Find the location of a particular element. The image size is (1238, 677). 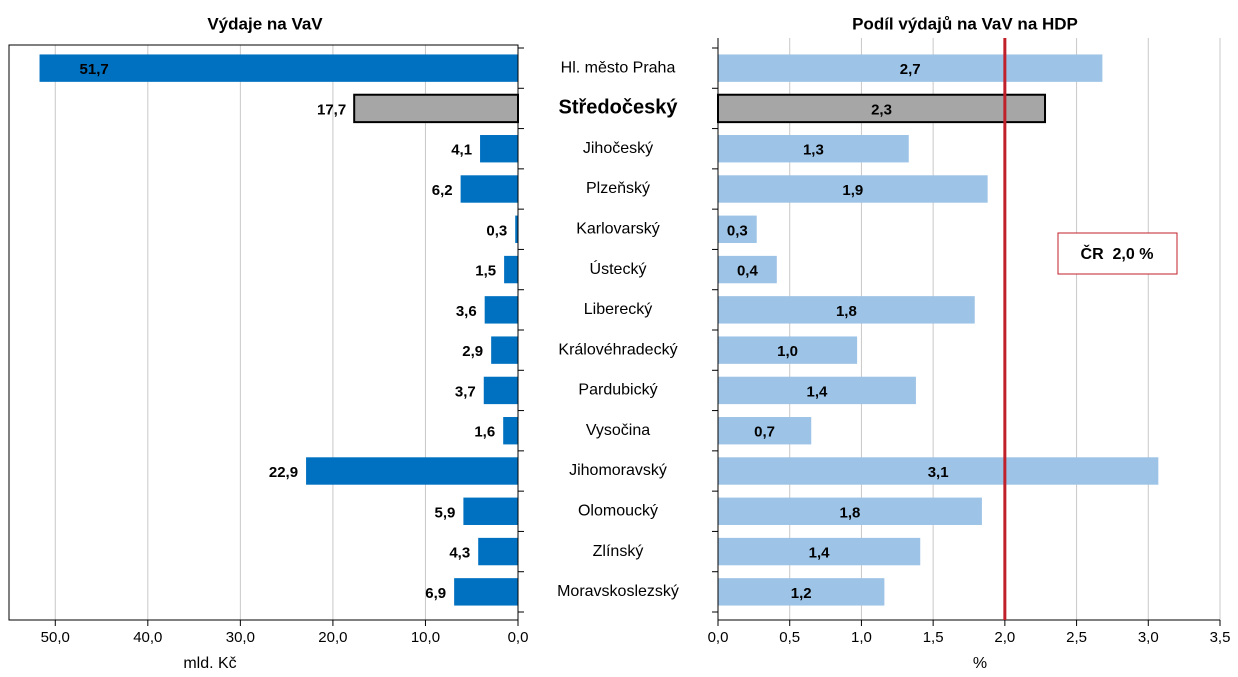

category-label: Moravskoslezský is located at coordinates (618, 591).